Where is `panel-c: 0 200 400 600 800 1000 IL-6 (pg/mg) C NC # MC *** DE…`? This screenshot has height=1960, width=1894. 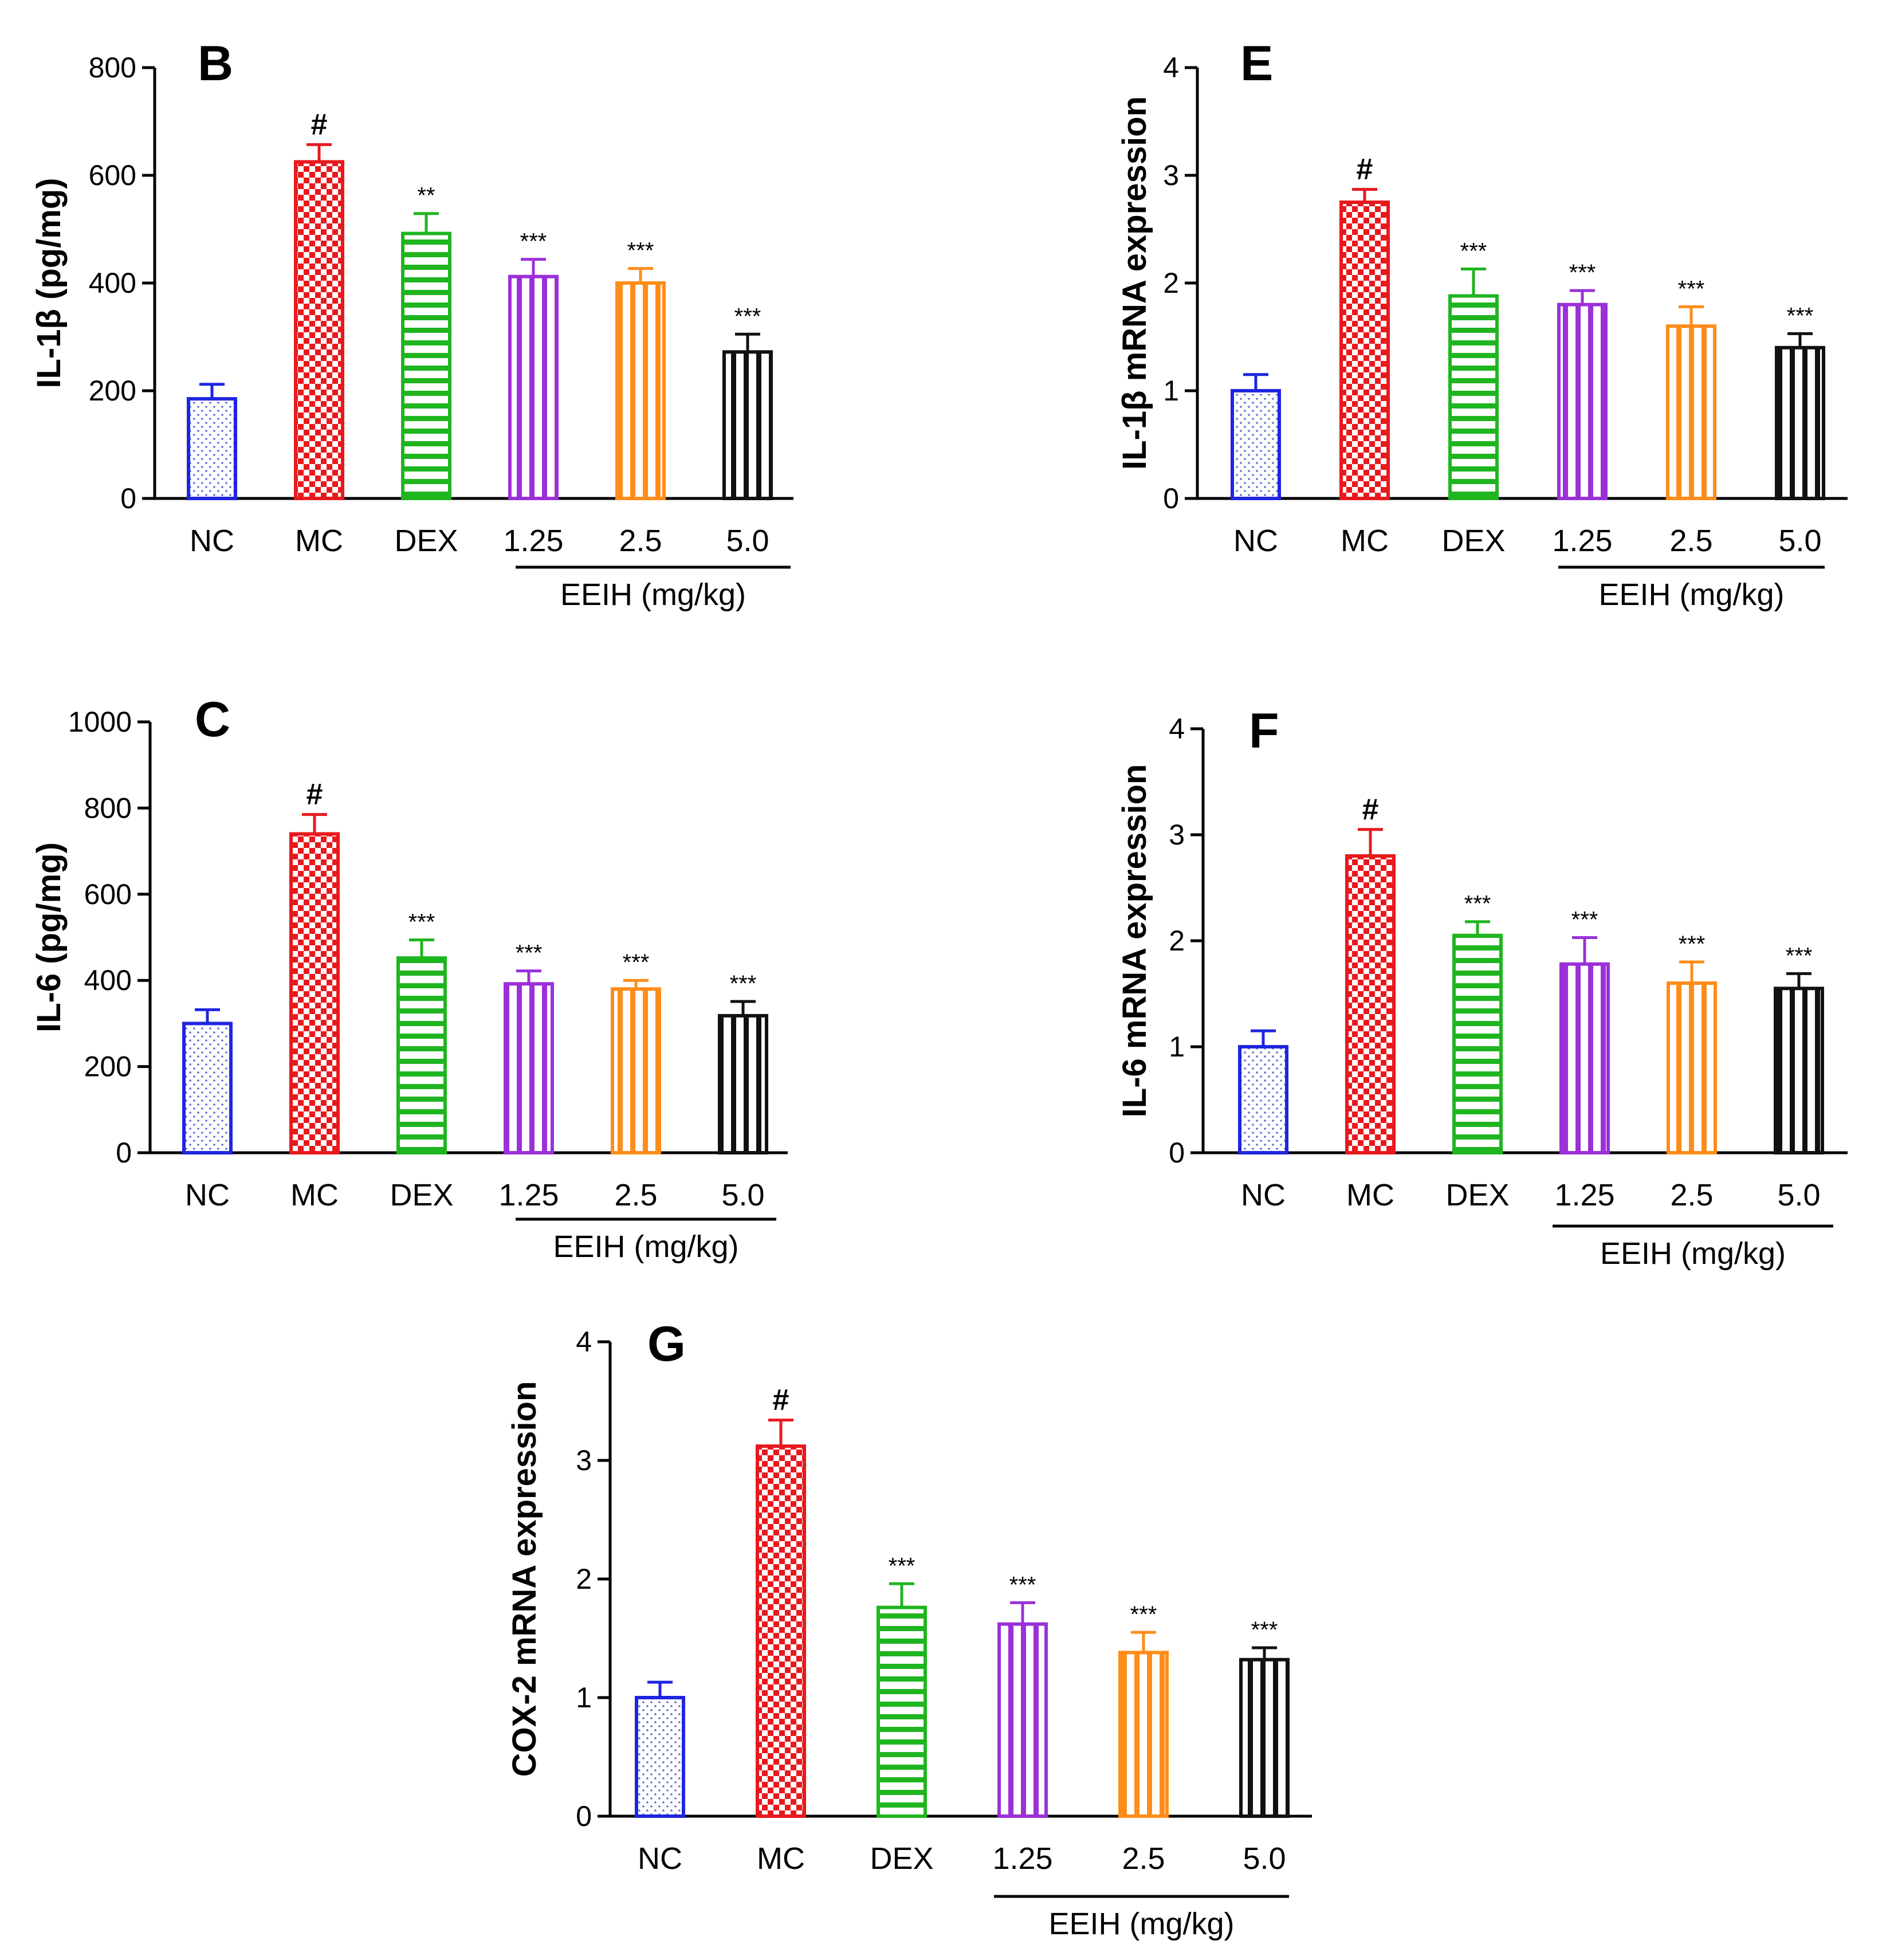 panel-c: 0 200 400 600 800 1000 IL-6 (pg/mg) C NC # MC *** DE… is located at coordinates (409, 978).